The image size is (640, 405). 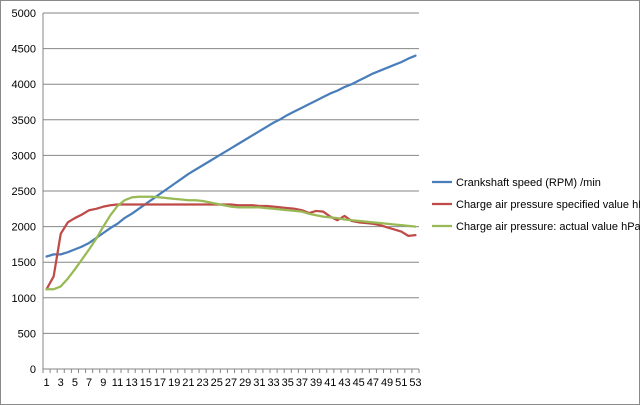 What do you see at coordinates (33, 370) in the screenshot?
I see `y-tick-label: 0` at bounding box center [33, 370].